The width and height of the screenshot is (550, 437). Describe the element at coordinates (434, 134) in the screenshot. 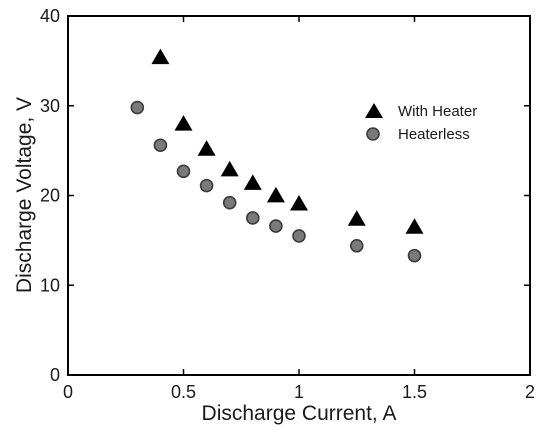

I see `legend-label-heaterless: Heaterless` at that location.